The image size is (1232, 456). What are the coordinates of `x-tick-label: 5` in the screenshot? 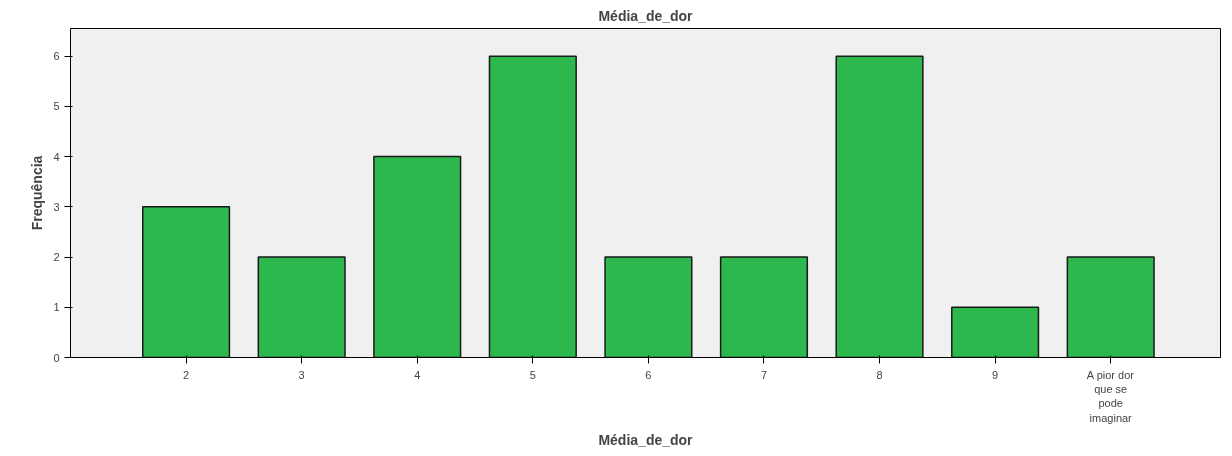 It's located at (532, 374).